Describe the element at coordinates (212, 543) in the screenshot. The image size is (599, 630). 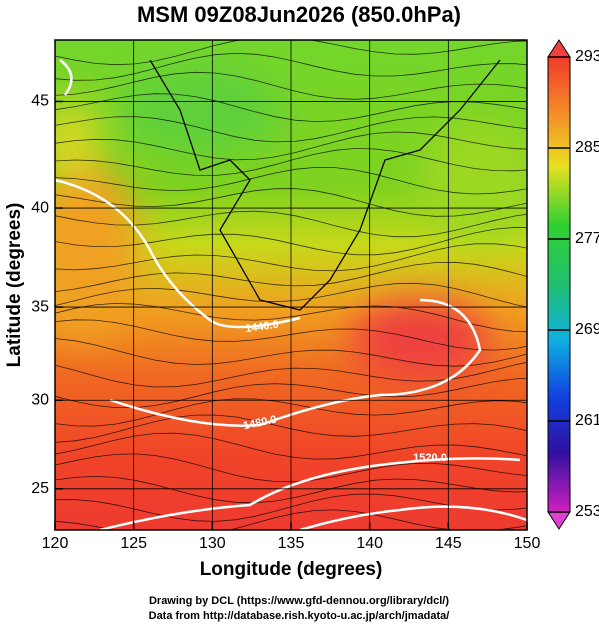
I see `x-tick-label: 130` at that location.